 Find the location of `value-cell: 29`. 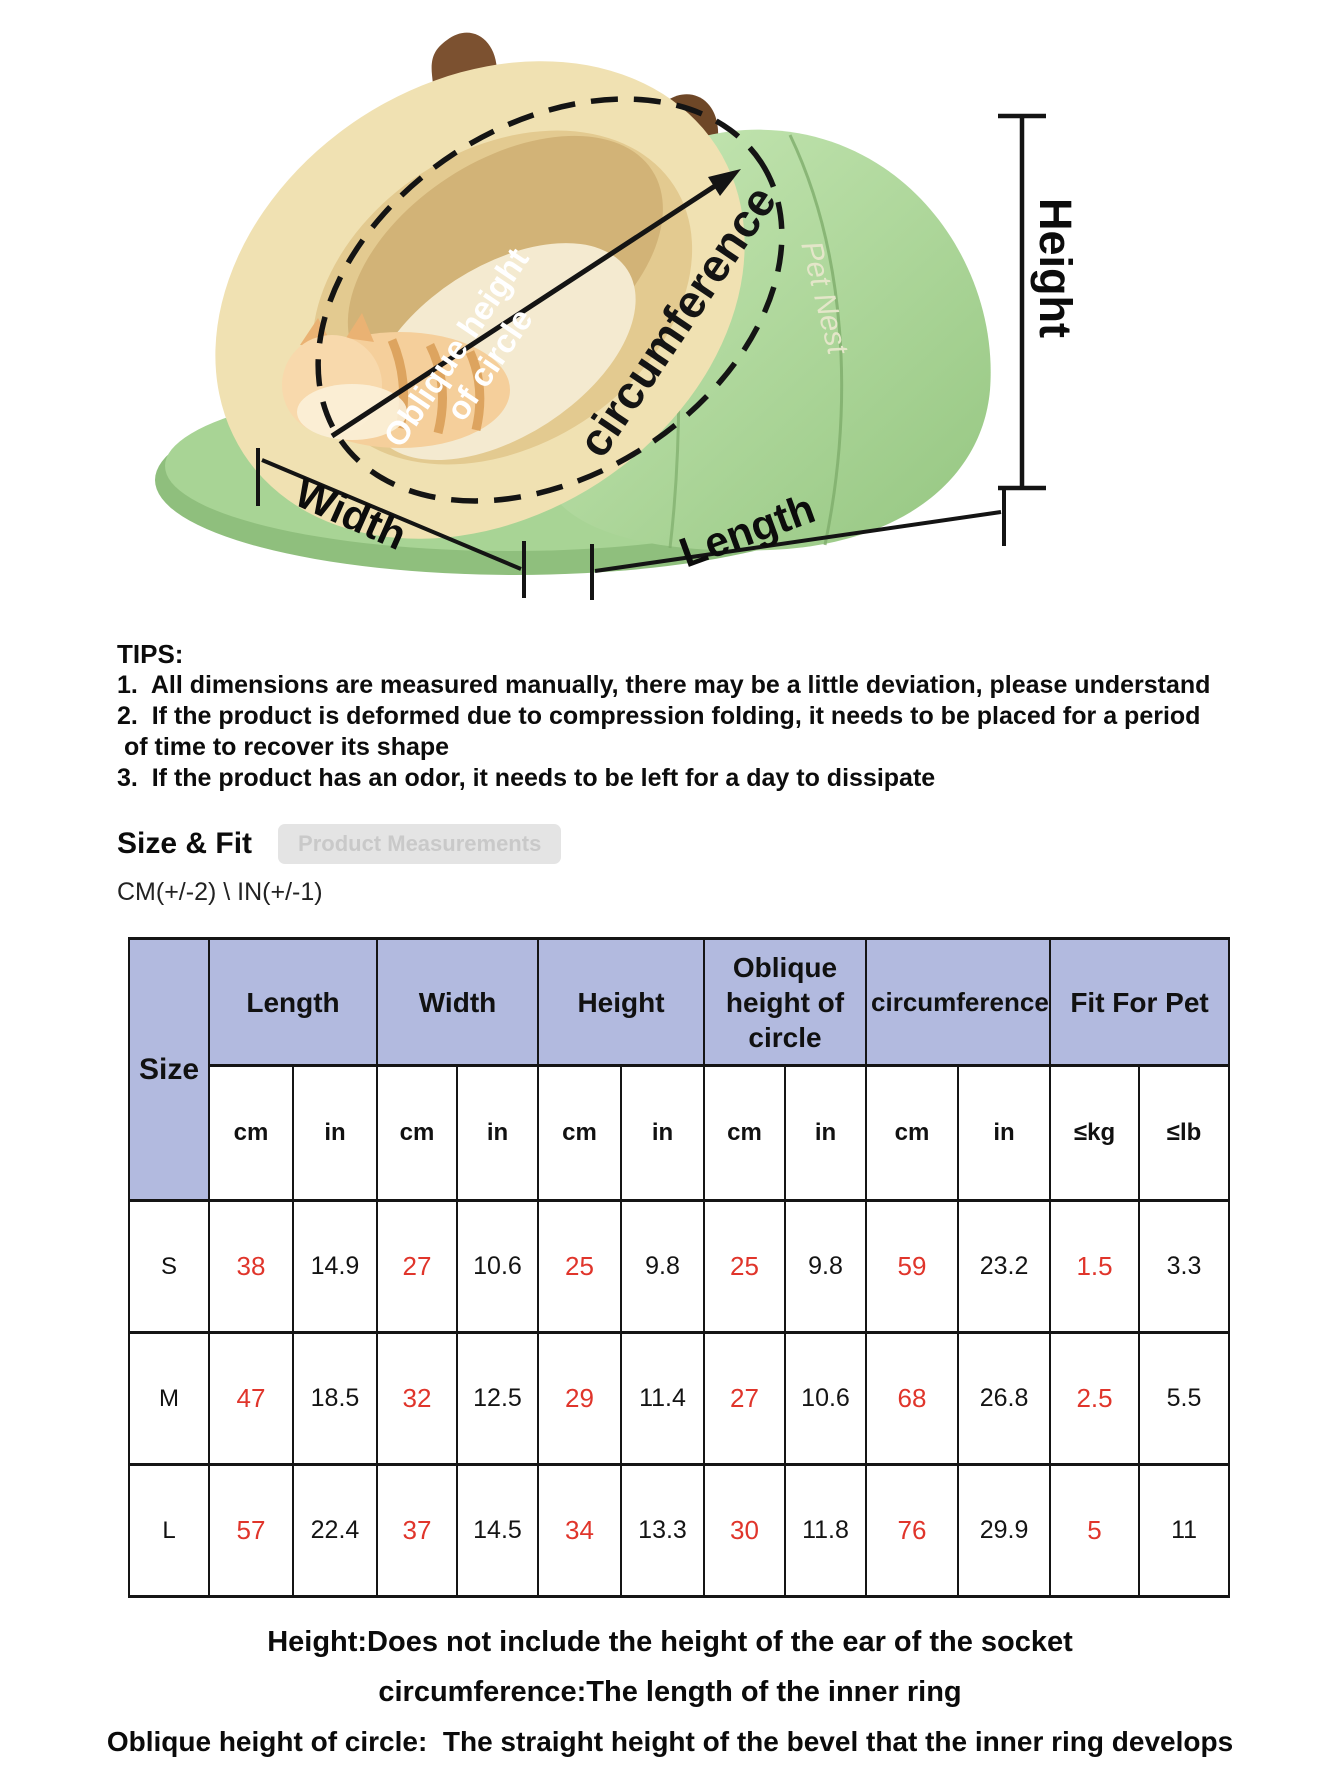

value-cell: 29 is located at coordinates (579, 1398).